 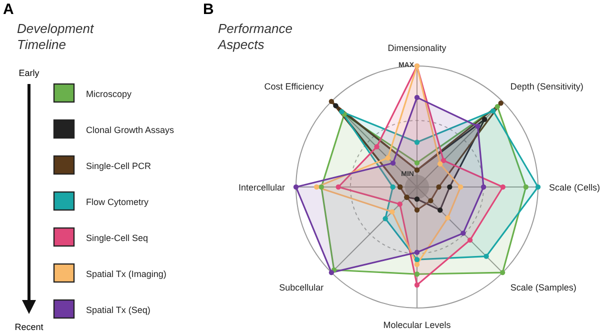 I want to click on legend-label: Clonal Growth Assays, so click(x=130, y=130).